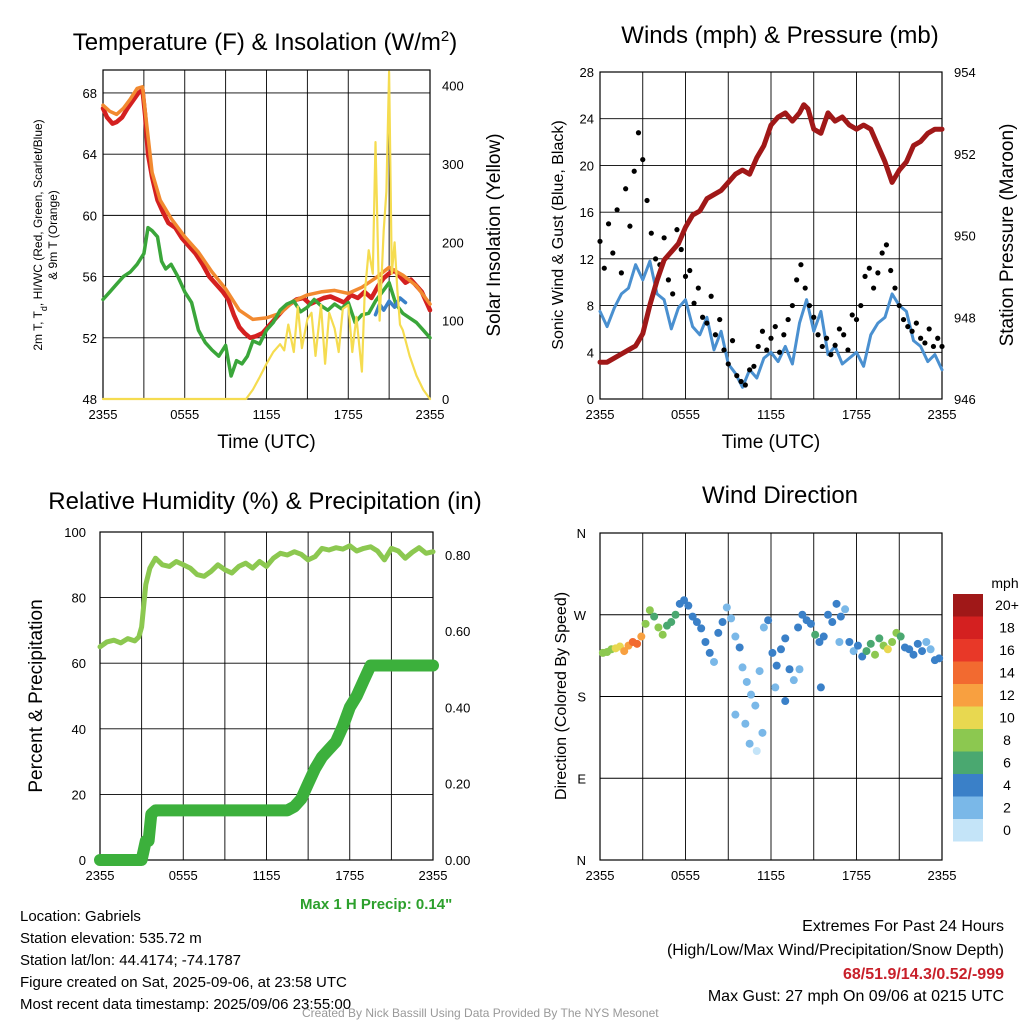 The width and height of the screenshot is (1024, 1024). What do you see at coordinates (79, 598) in the screenshot?
I see `y-tick-label: 80` at bounding box center [79, 598].